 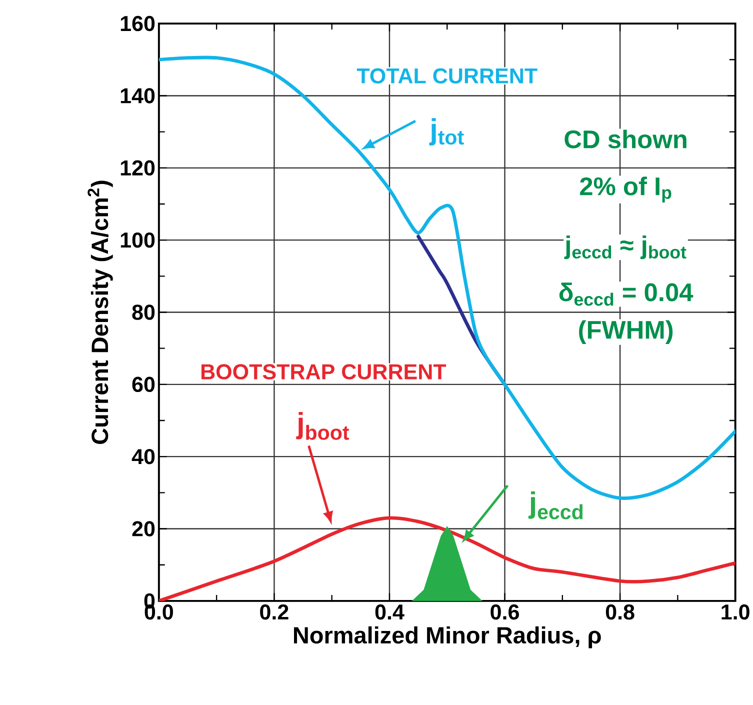 What do you see at coordinates (143, 528) in the screenshot?
I see `y-tick-label: 20` at bounding box center [143, 528].